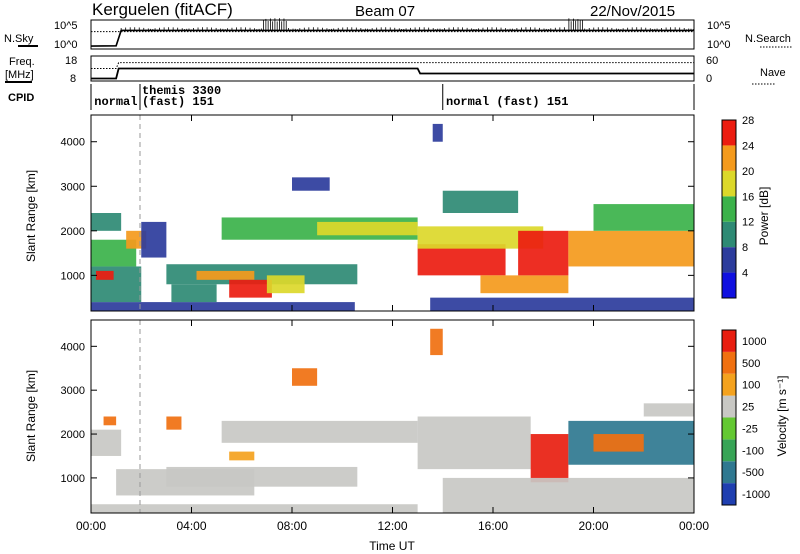 The image size is (800, 554). What do you see at coordinates (66, 26) in the screenshot?
I see `noise-left-tick-high: 10^5` at bounding box center [66, 26].